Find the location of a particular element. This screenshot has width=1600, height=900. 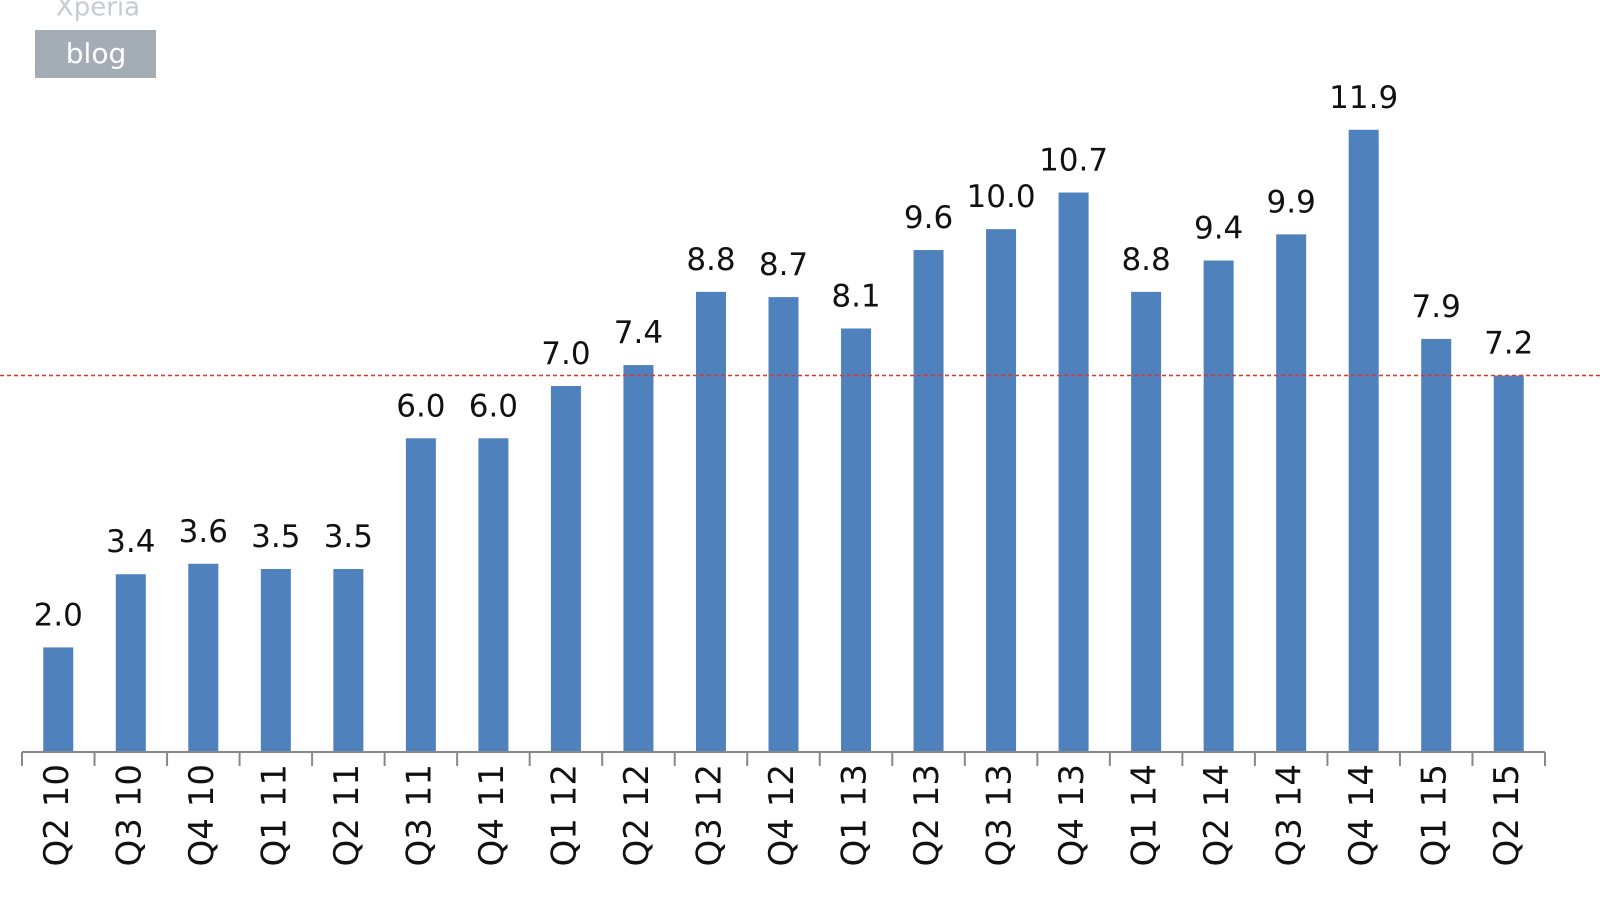

value-label: 3.6 is located at coordinates (203, 532).